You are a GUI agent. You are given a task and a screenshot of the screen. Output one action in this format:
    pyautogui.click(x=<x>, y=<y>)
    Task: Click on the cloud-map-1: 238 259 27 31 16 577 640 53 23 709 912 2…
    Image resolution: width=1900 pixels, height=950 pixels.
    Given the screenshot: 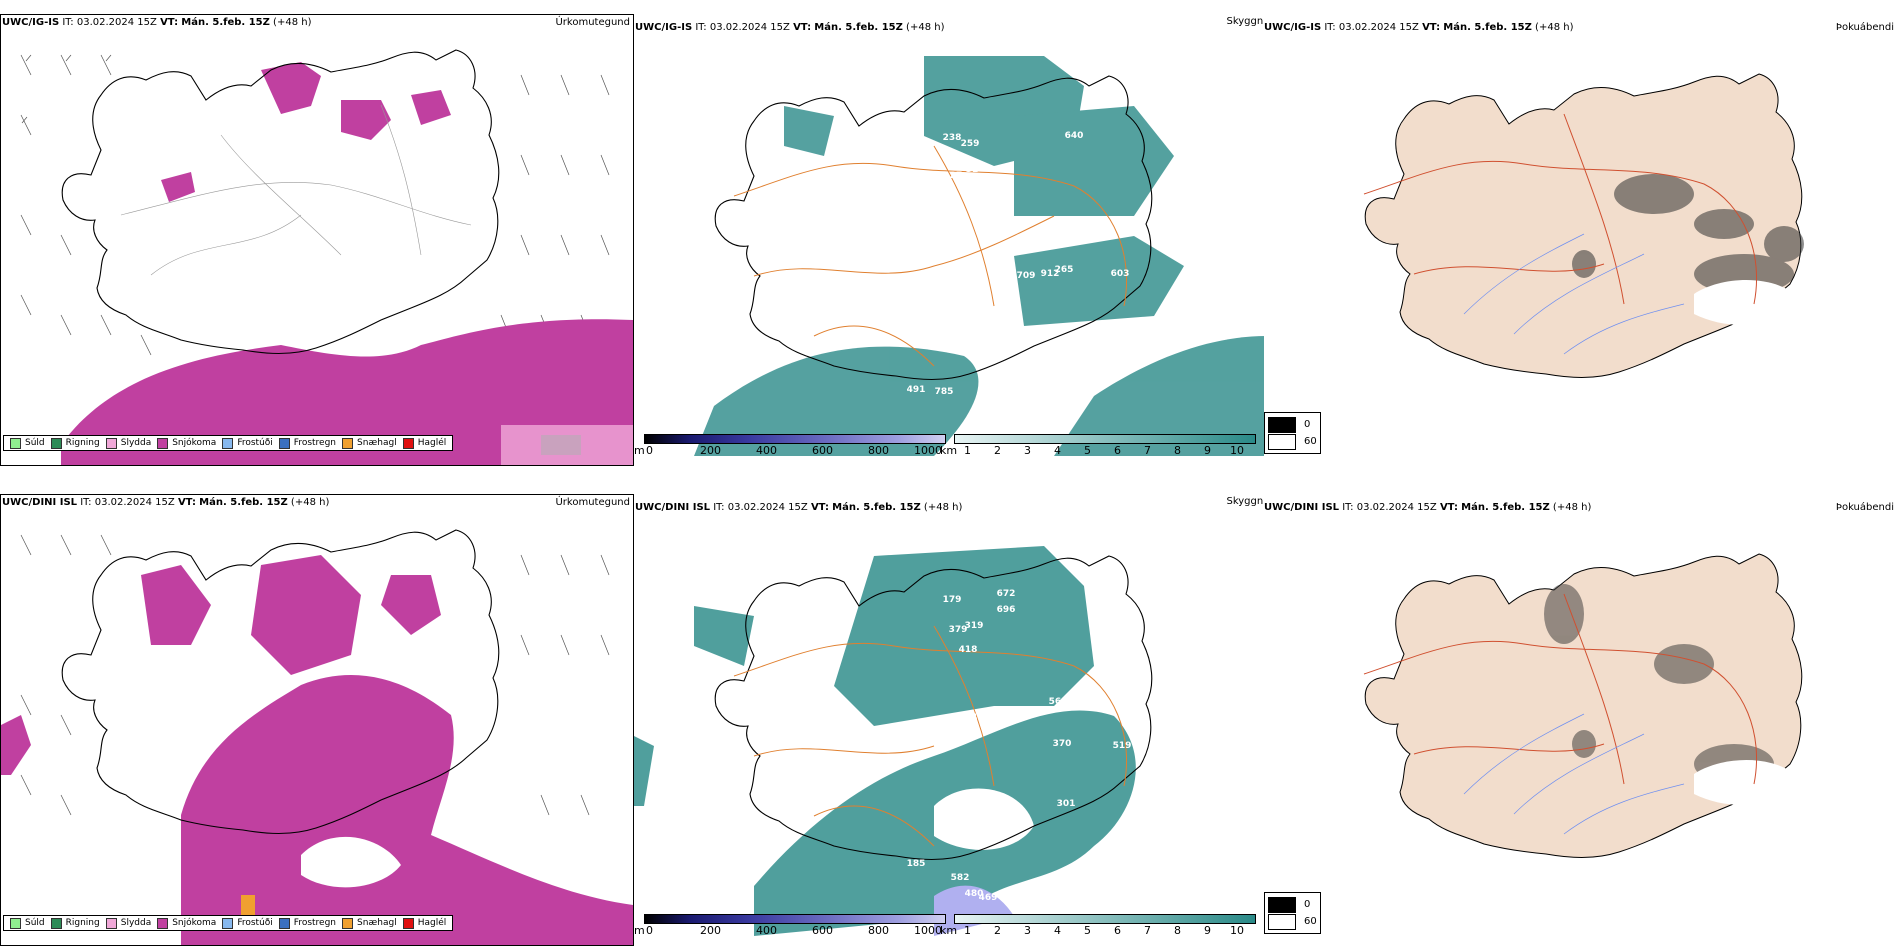 What is the action you would take?
    pyautogui.click(x=980, y=256)
    